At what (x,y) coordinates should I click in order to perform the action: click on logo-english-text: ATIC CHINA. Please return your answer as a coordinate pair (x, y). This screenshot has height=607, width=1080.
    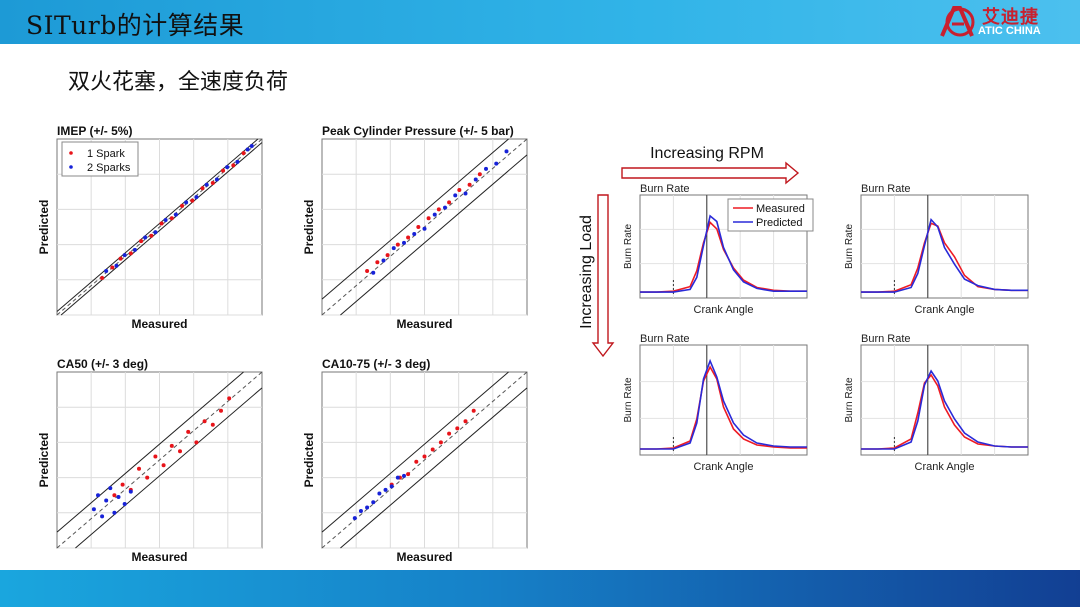
    Looking at the image, I should click on (1009, 31).